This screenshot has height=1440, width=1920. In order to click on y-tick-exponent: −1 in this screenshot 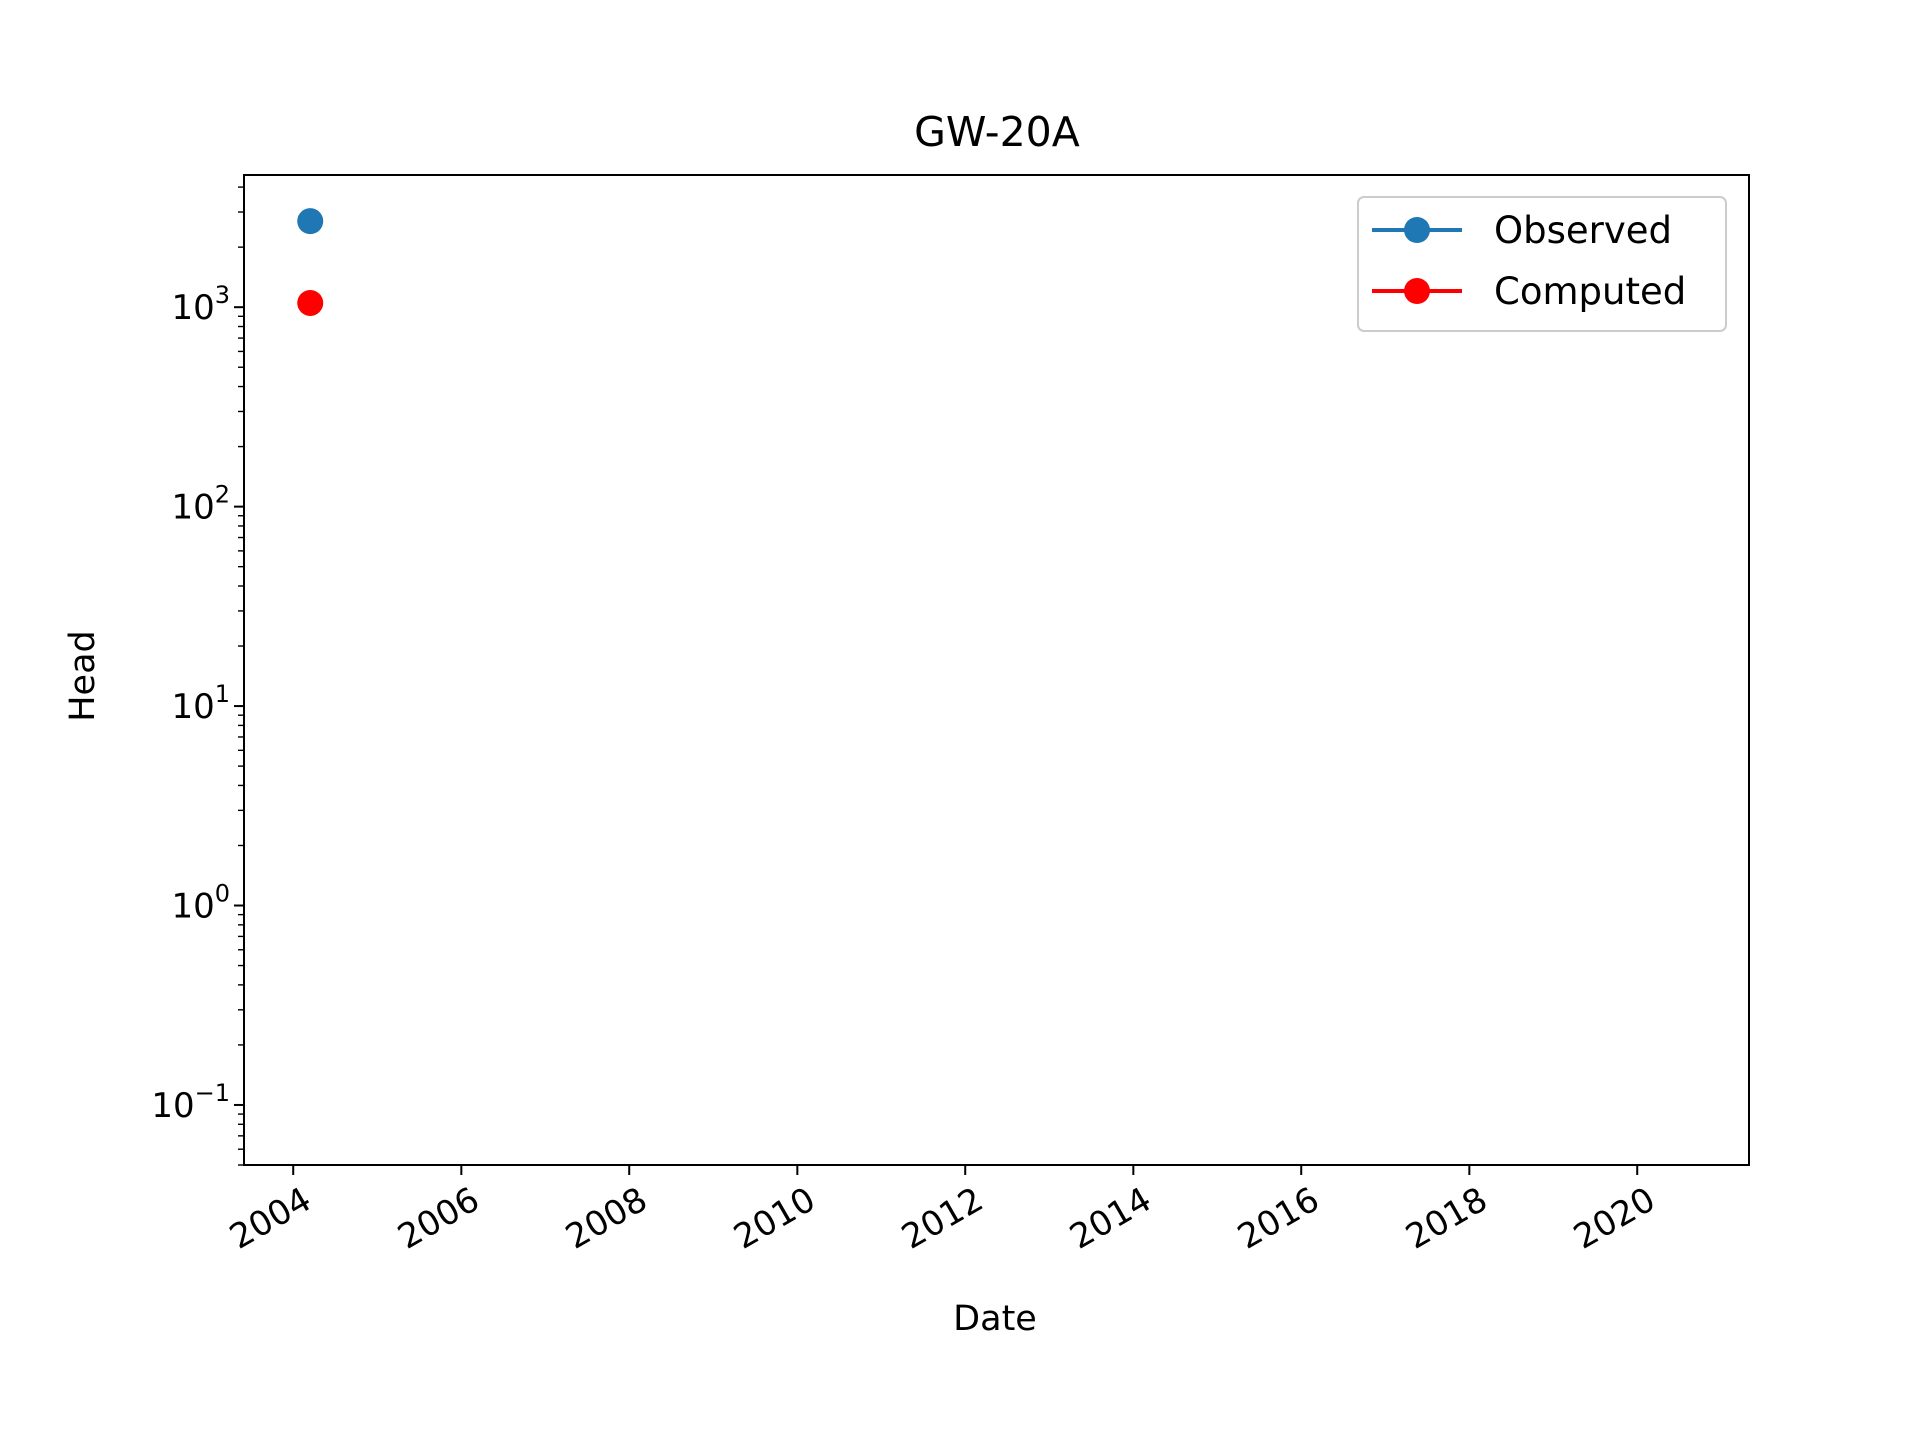, I will do `click(212, 1093)`.